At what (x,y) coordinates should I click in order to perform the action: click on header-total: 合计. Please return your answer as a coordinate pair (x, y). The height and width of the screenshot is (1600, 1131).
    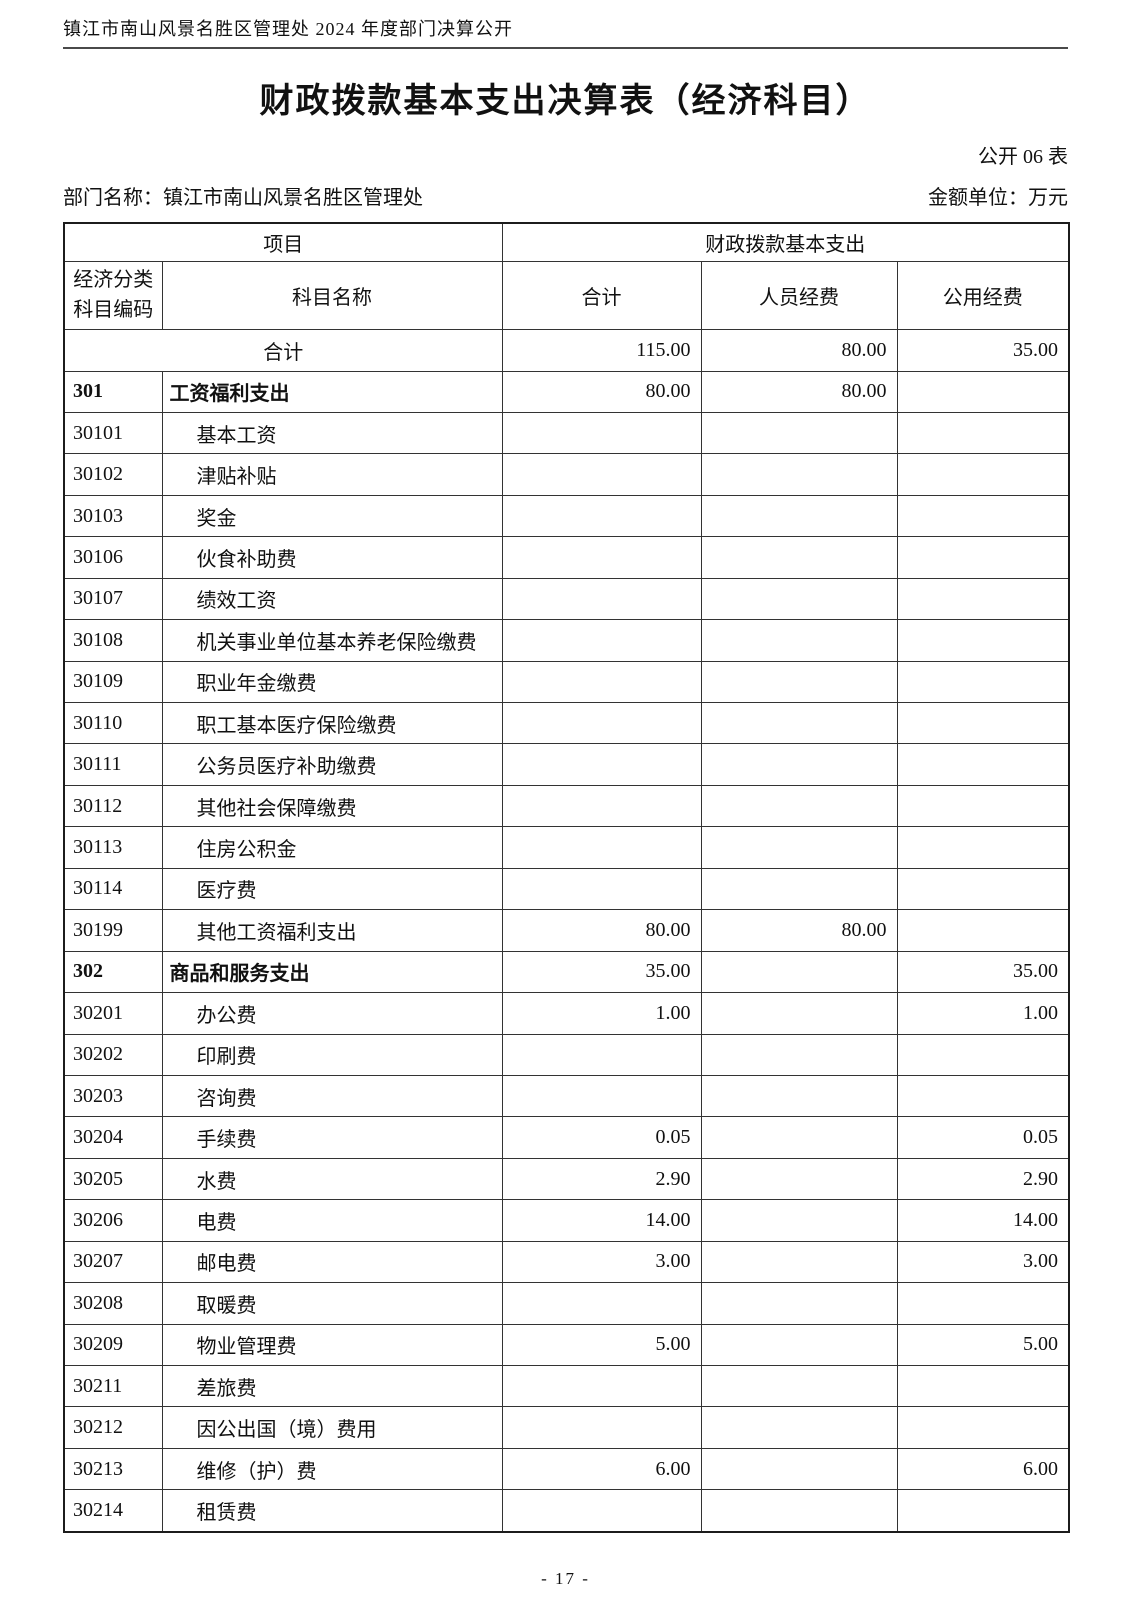
    Looking at the image, I should click on (601, 295).